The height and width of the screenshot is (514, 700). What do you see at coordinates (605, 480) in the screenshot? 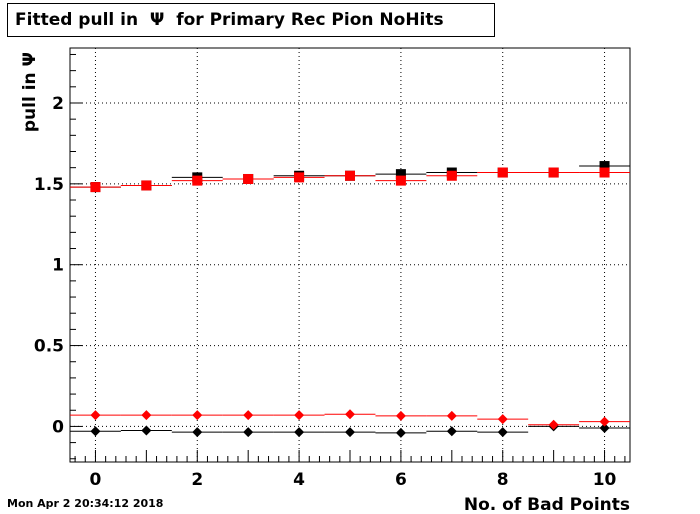
I see `x-tick-label: 10` at bounding box center [605, 480].